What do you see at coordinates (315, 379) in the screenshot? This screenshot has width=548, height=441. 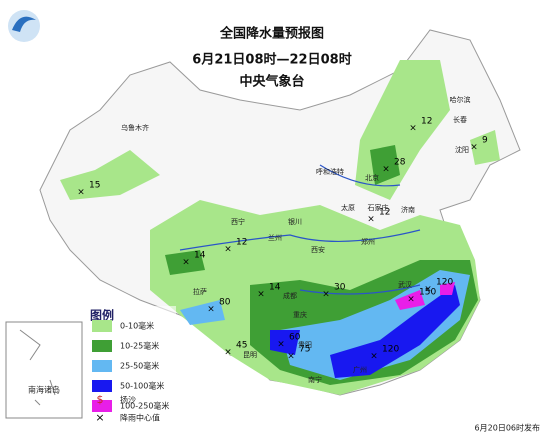 I see `city-label: 南宁` at bounding box center [315, 379].